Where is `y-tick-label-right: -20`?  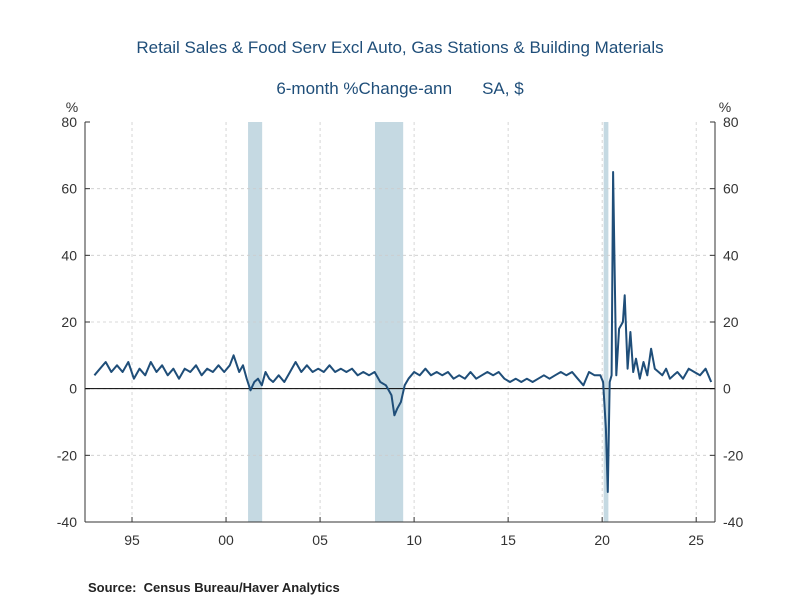 y-tick-label-right: -20 is located at coordinates (733, 455).